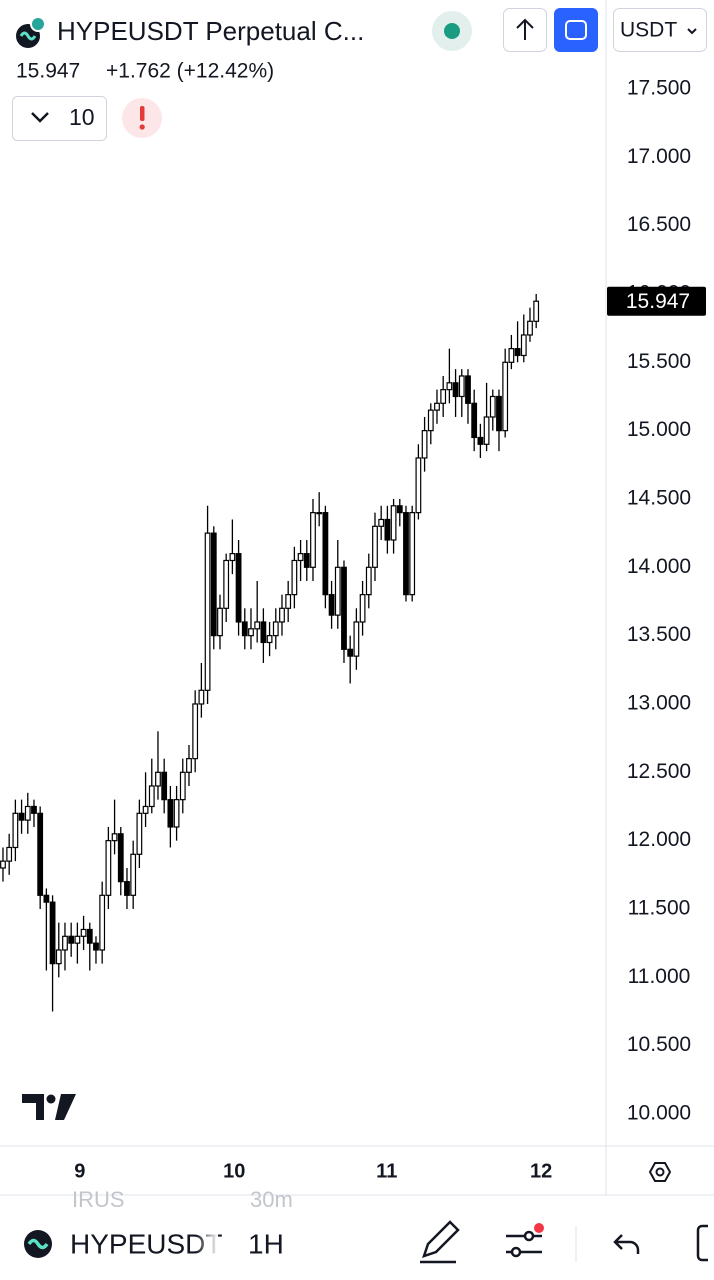 This screenshot has height=1280, width=714. Describe the element at coordinates (59, 118) in the screenshot. I see `leverage-button` at that location.